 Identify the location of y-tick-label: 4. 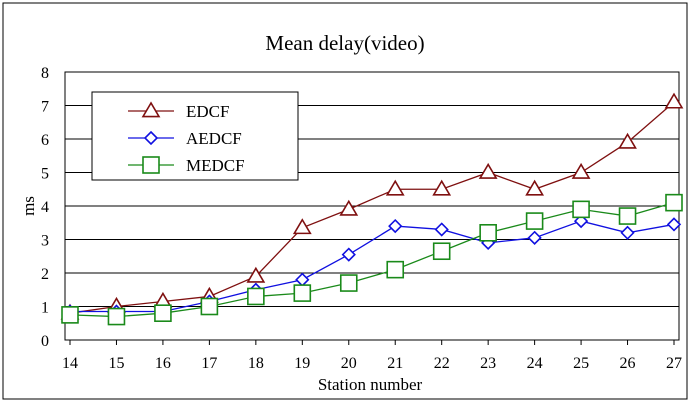
(45, 207).